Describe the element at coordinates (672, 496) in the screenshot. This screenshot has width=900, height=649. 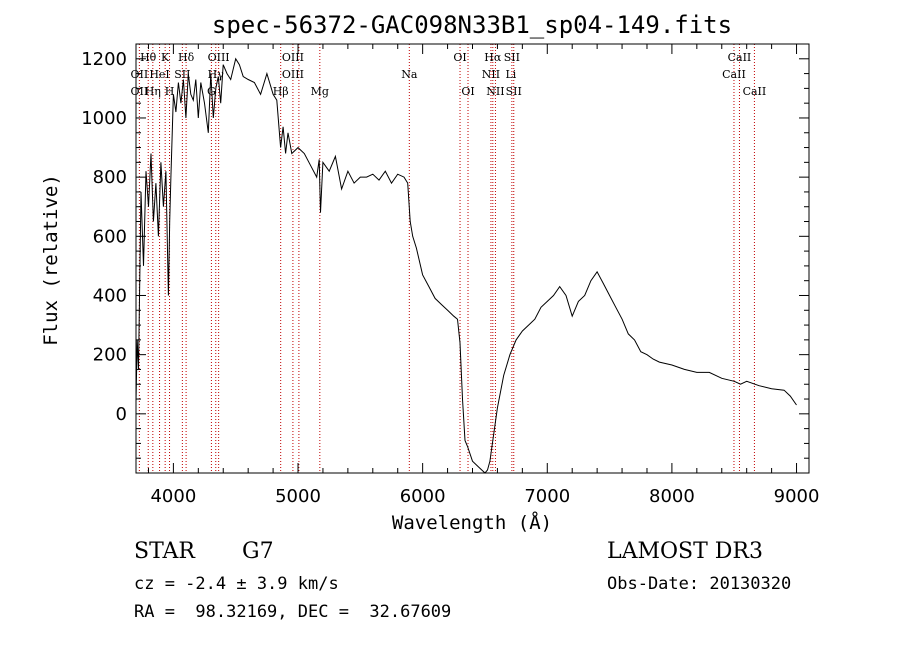
I see `x-tick-label: 8000` at that location.